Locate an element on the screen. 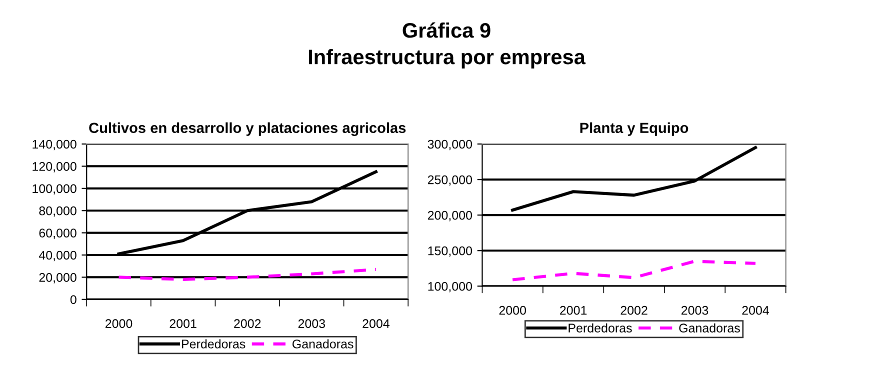 This screenshot has height=379, width=893. y-tick-label: 0 is located at coordinates (73, 299).